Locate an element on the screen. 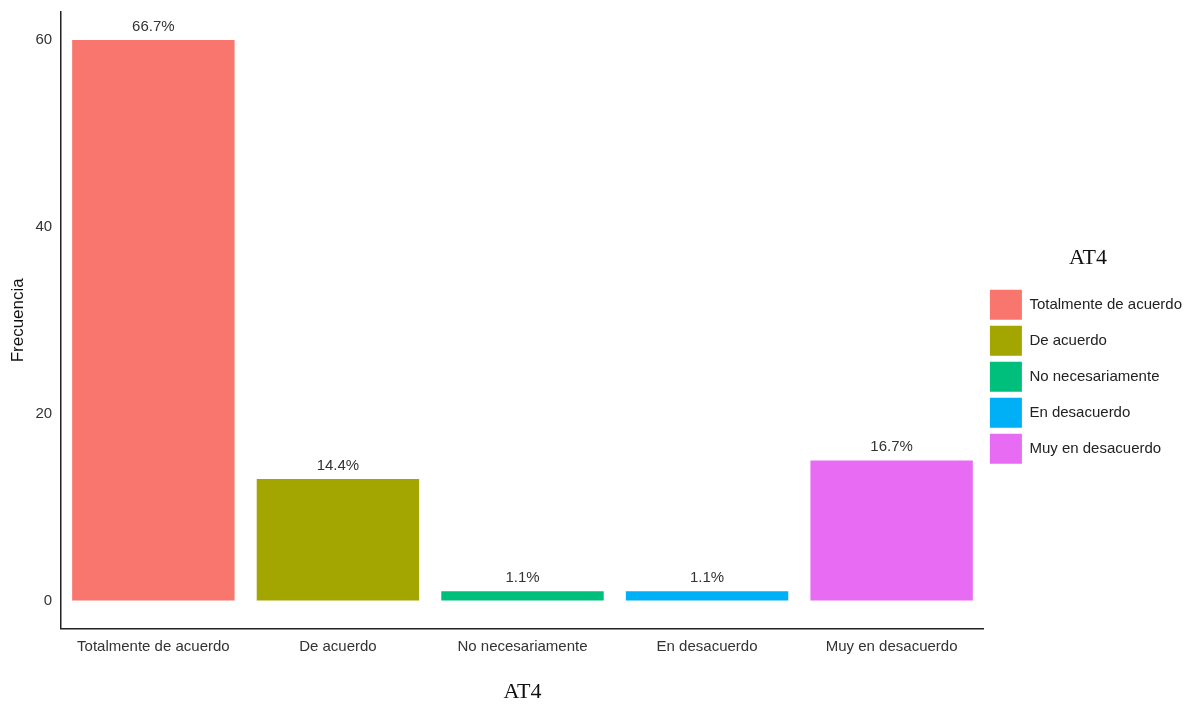 This screenshot has height=715, width=1196. legend-label: Totalmente de acuerdo is located at coordinates (1106, 303).